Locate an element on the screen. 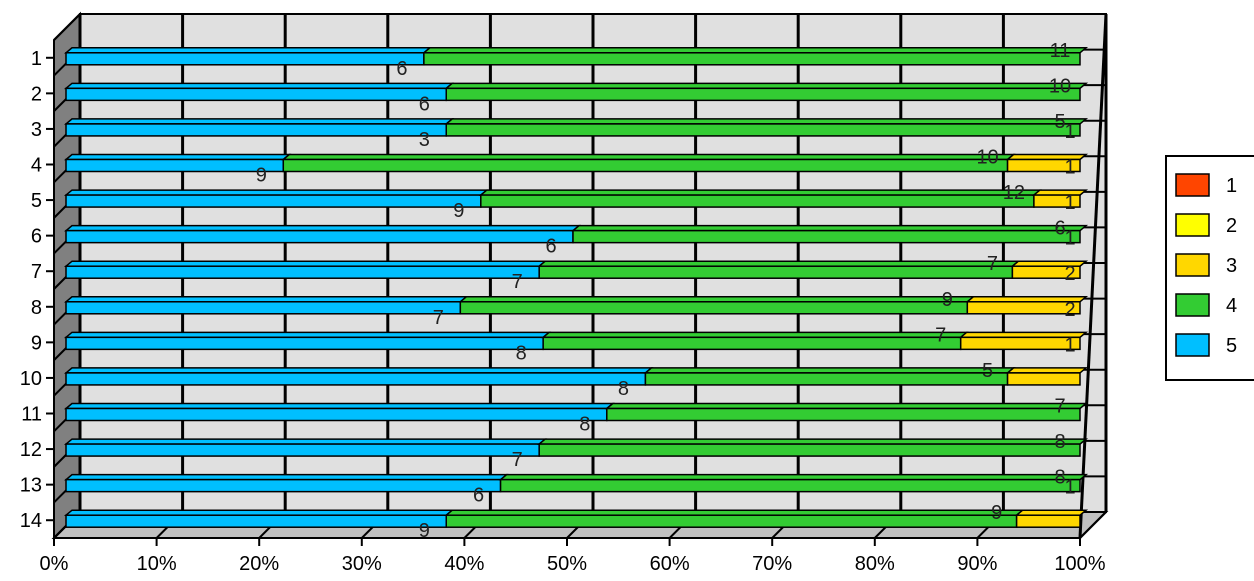  y-tick-label: 14 is located at coordinates (31, 521).